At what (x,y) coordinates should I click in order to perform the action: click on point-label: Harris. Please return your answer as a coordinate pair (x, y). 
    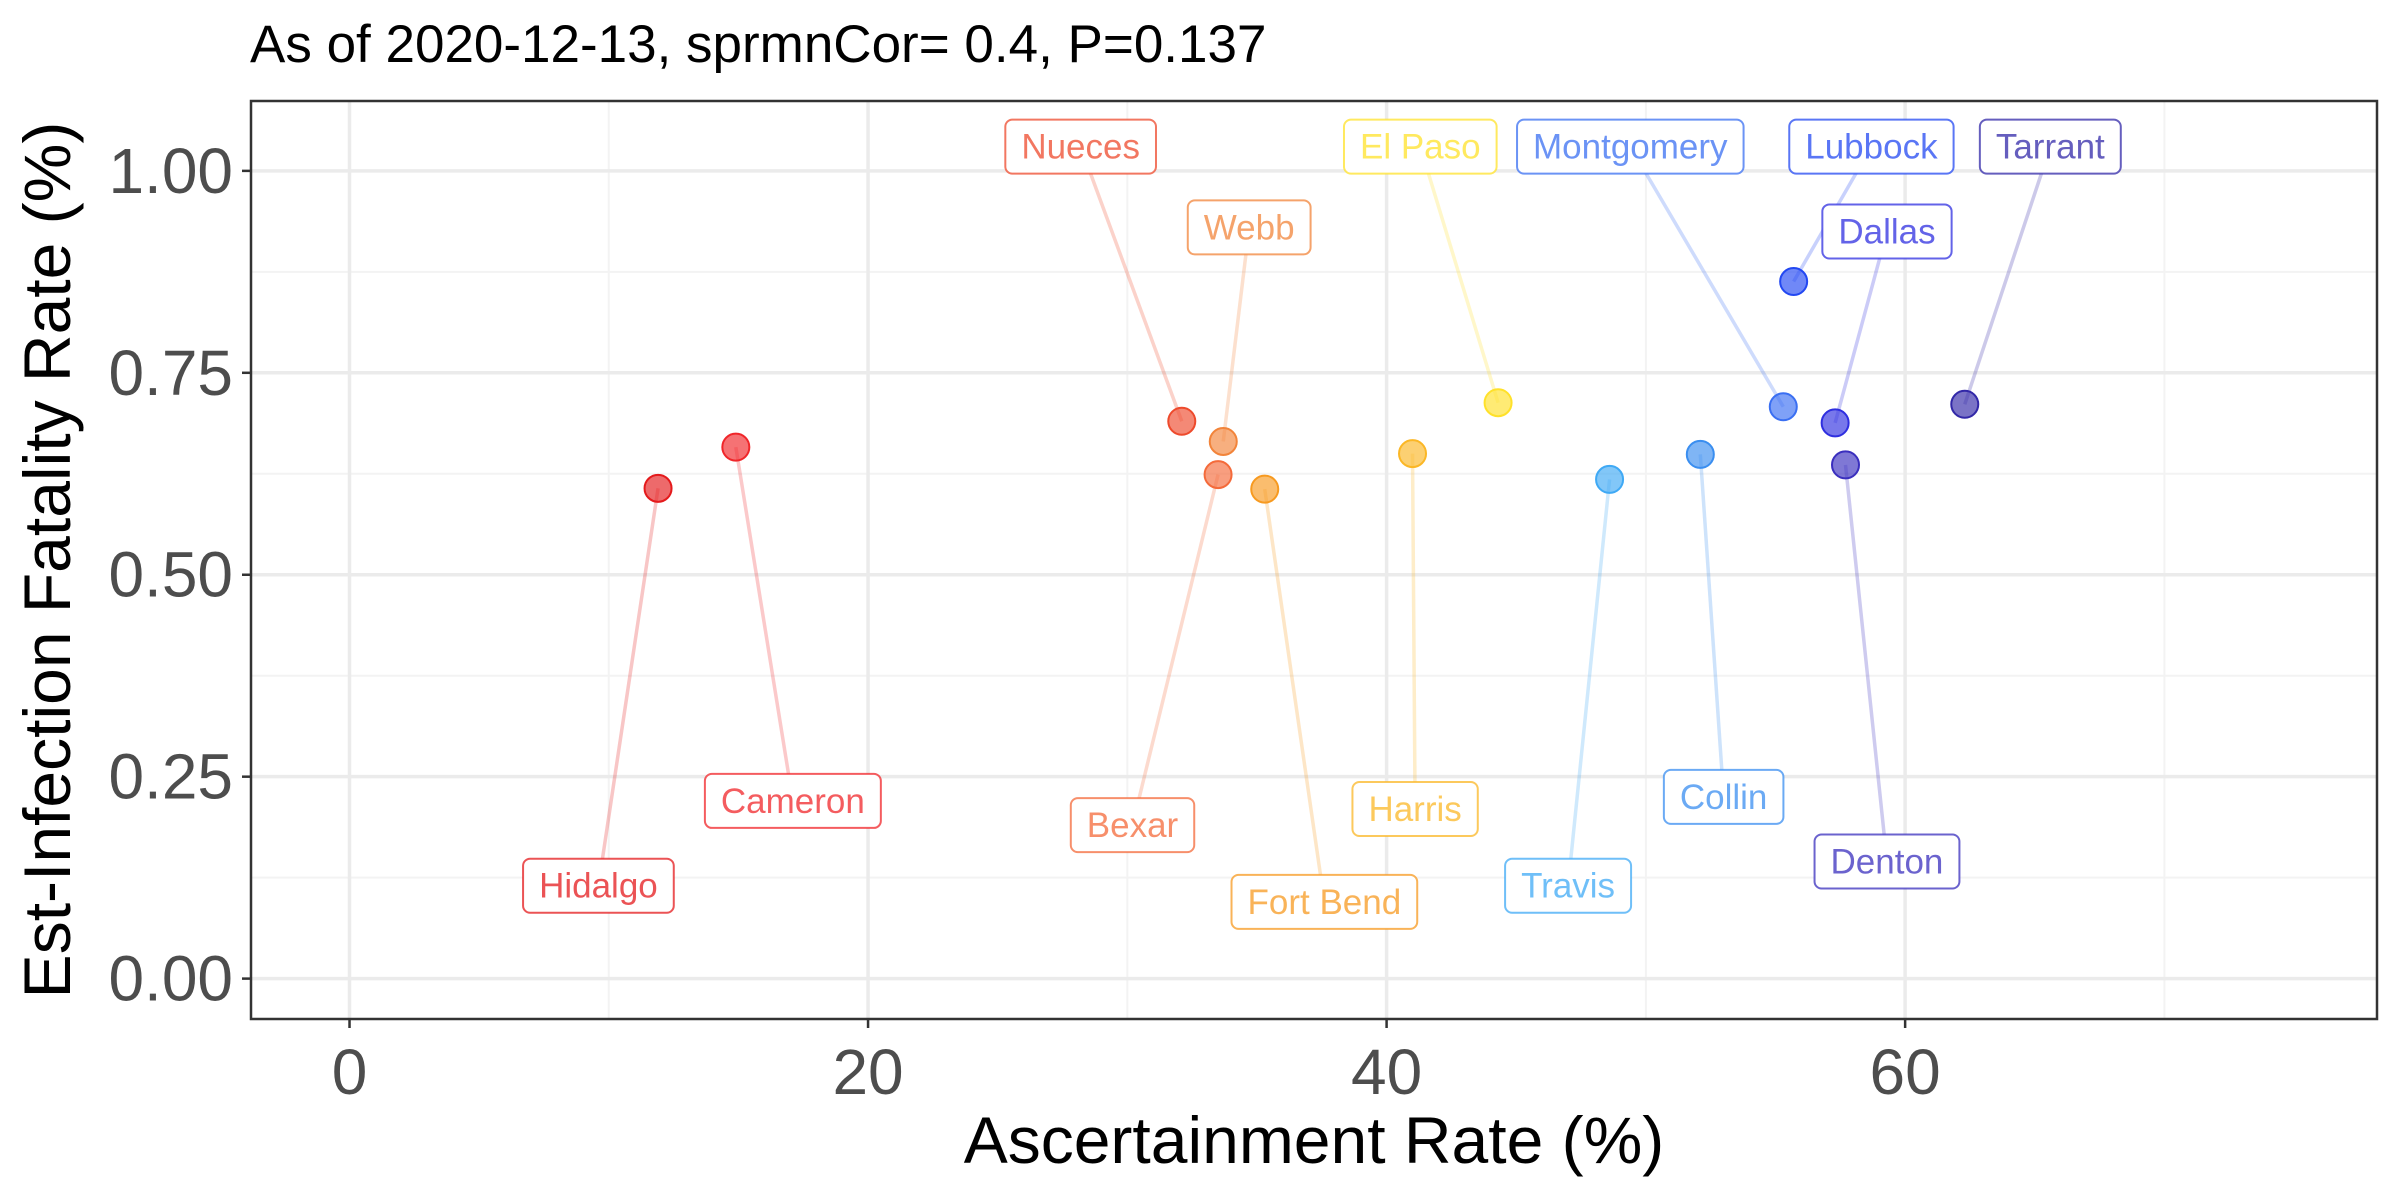
    Looking at the image, I should click on (1415, 808).